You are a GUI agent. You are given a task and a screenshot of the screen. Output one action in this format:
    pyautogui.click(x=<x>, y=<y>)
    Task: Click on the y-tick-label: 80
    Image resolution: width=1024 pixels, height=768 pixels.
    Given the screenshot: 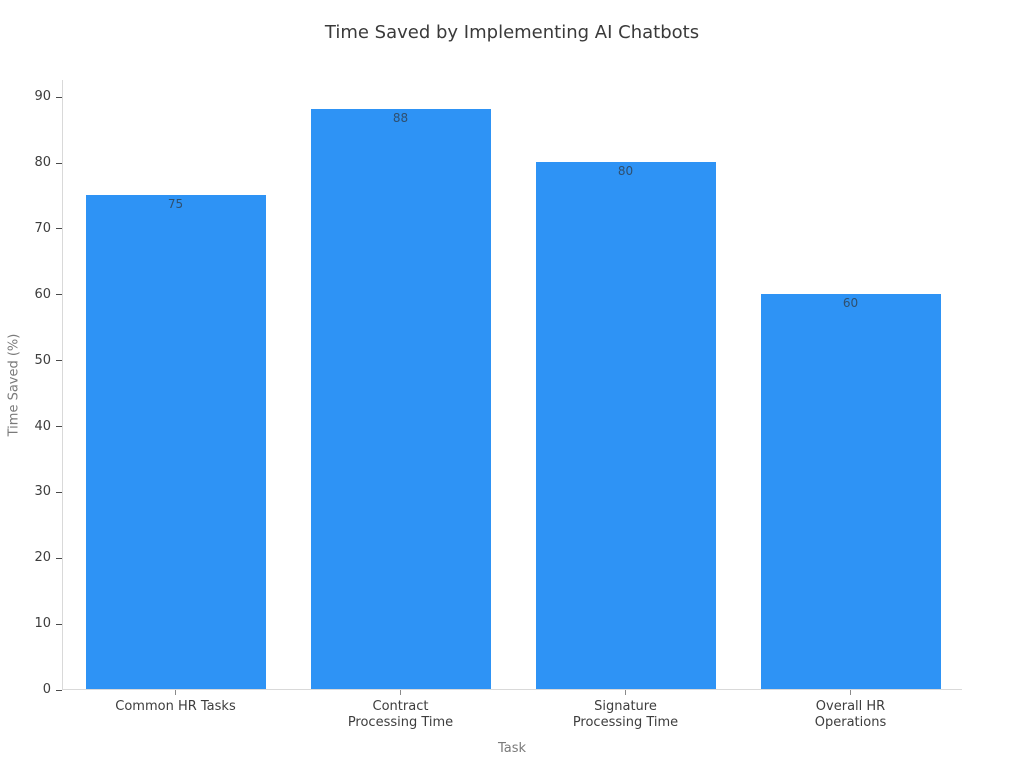 What is the action you would take?
    pyautogui.click(x=42, y=162)
    